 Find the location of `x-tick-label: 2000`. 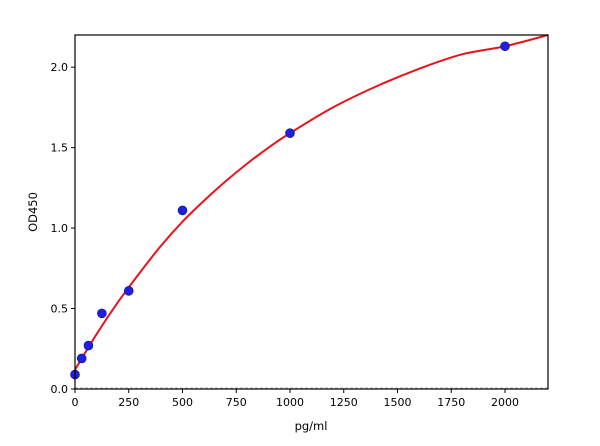

x-tick-label: 2000 is located at coordinates (505, 402).